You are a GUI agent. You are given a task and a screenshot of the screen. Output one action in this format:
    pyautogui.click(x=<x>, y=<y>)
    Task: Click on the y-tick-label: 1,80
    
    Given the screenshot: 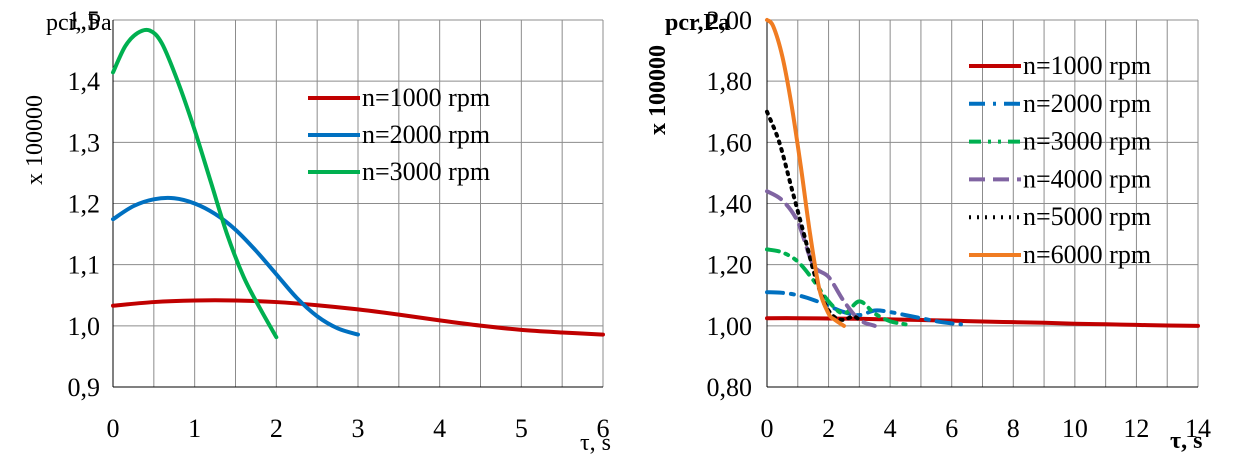 What is the action you would take?
    pyautogui.click(x=730, y=81)
    